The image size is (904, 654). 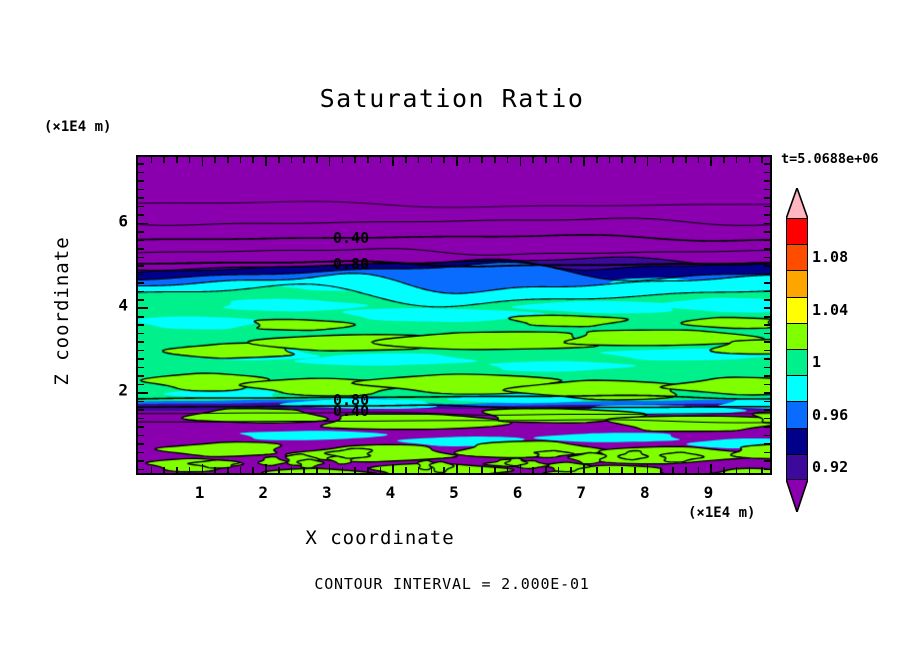 What do you see at coordinates (830, 159) in the screenshot?
I see `time-stamp-label: t=5.0688e+06` at bounding box center [830, 159].